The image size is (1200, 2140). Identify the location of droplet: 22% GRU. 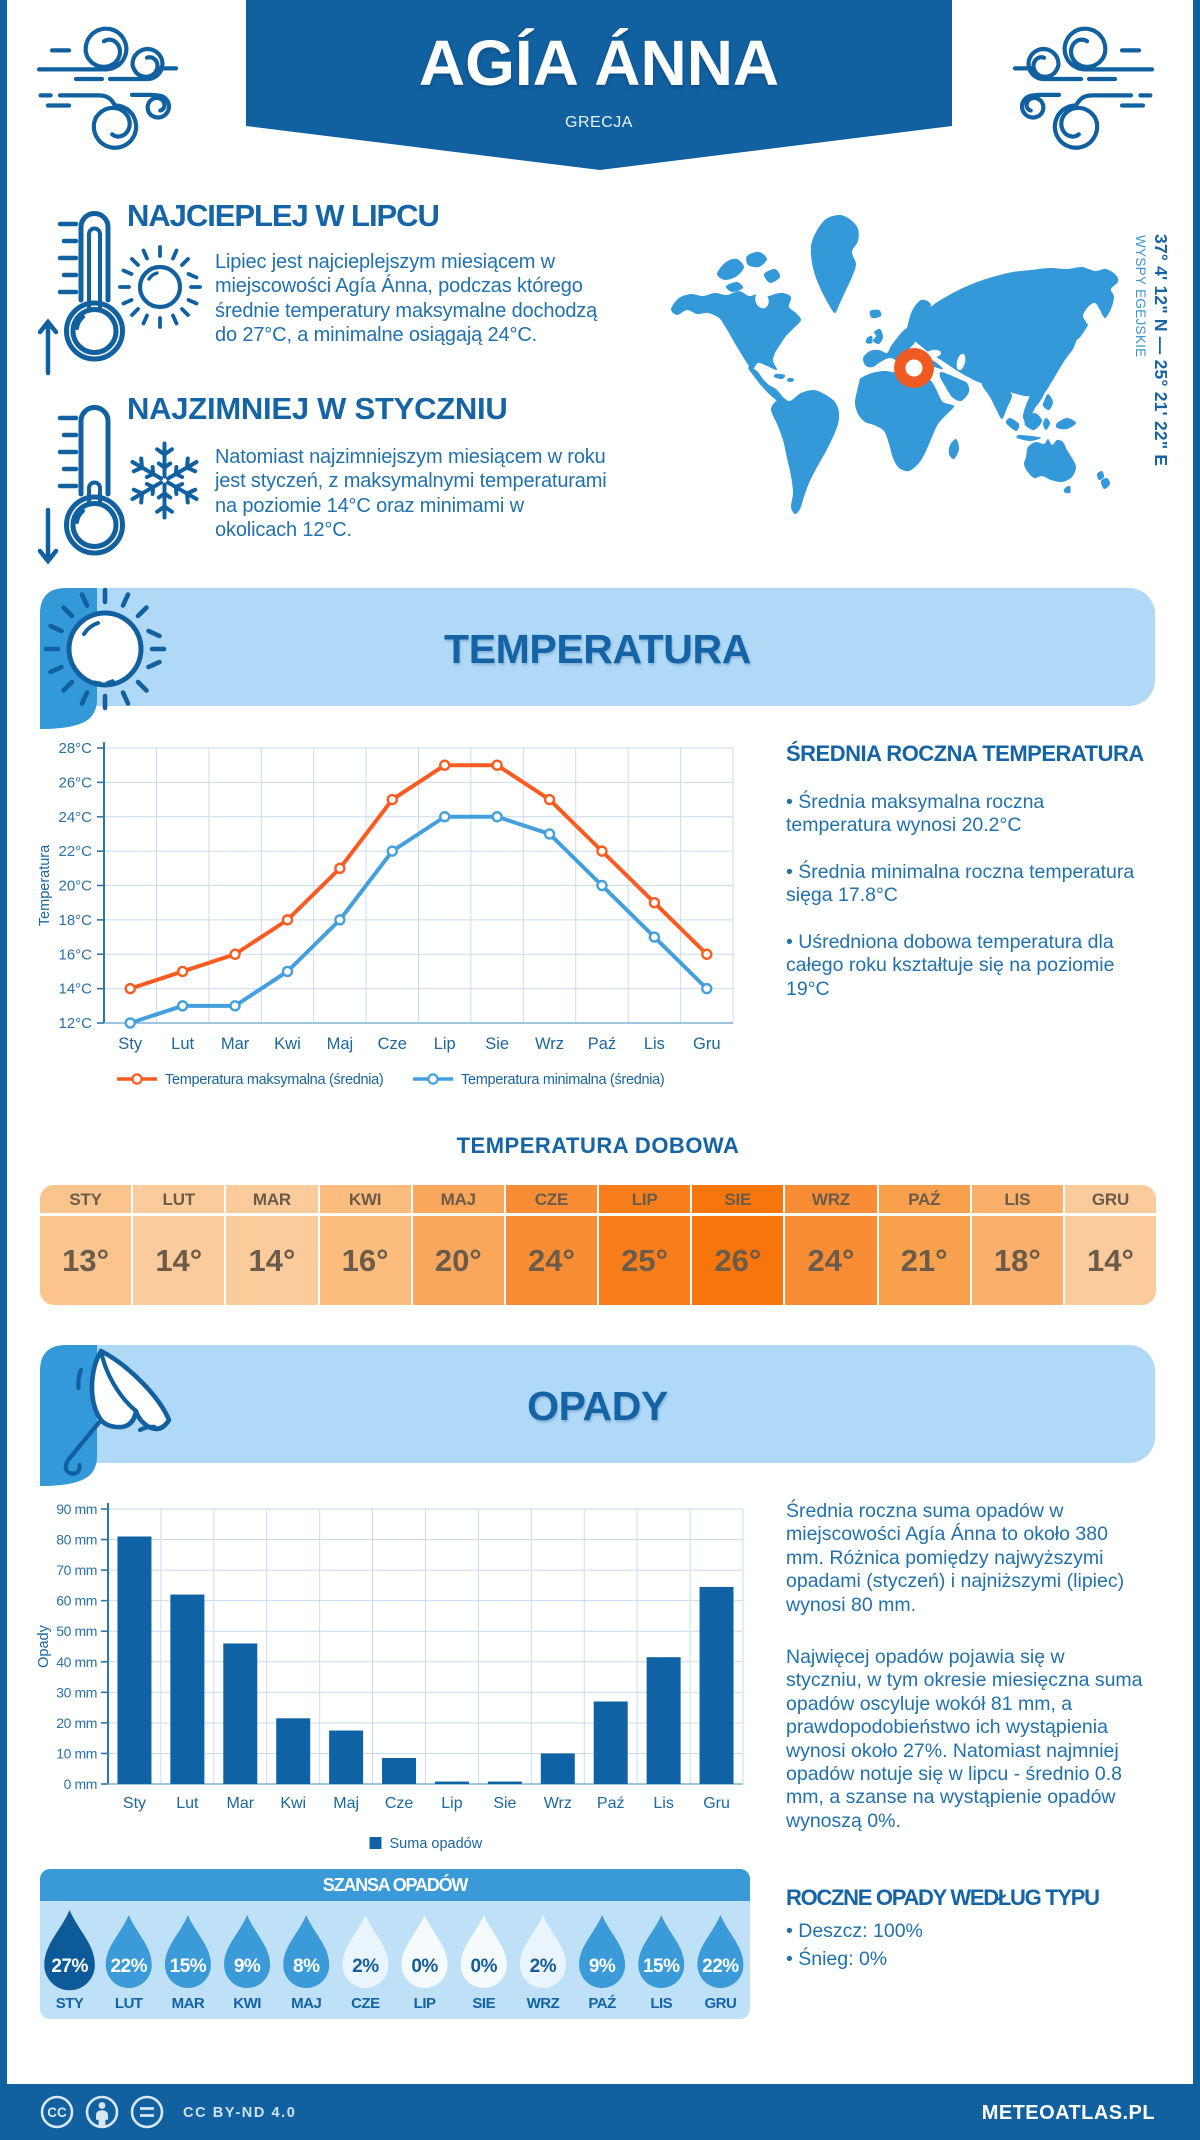
(720, 1963).